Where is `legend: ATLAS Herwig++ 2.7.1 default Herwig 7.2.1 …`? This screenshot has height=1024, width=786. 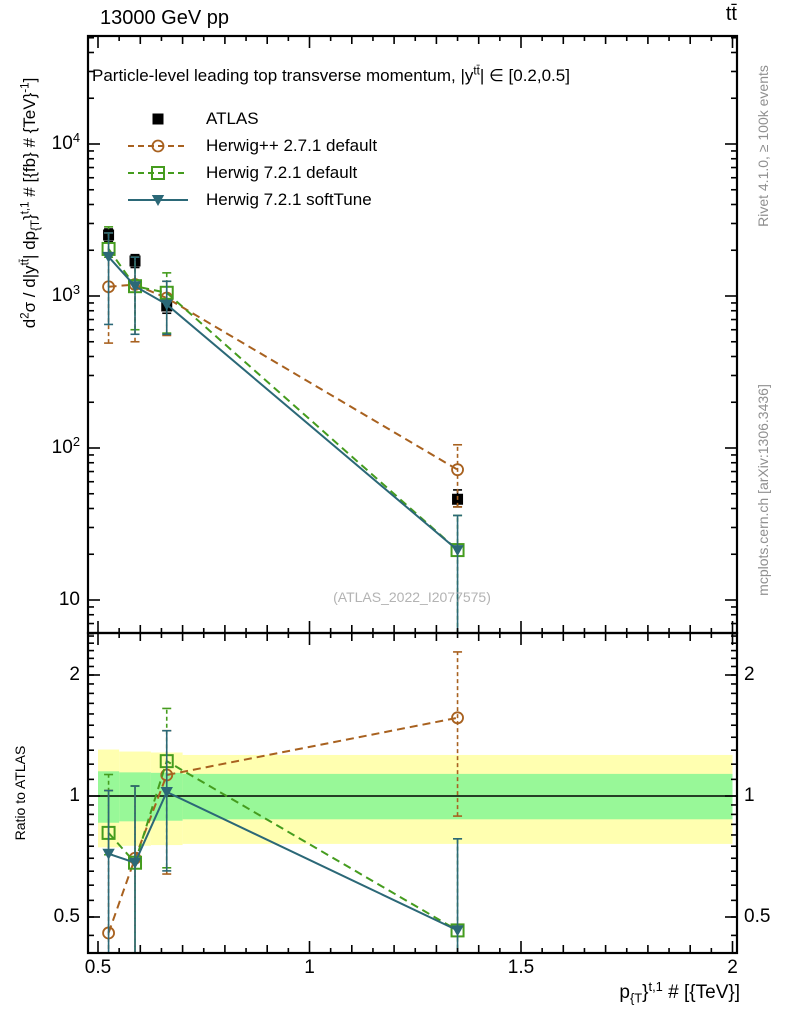
legend: ATLAS Herwig++ 2.7.1 default Herwig 7.2.1 … is located at coordinates (251, 159).